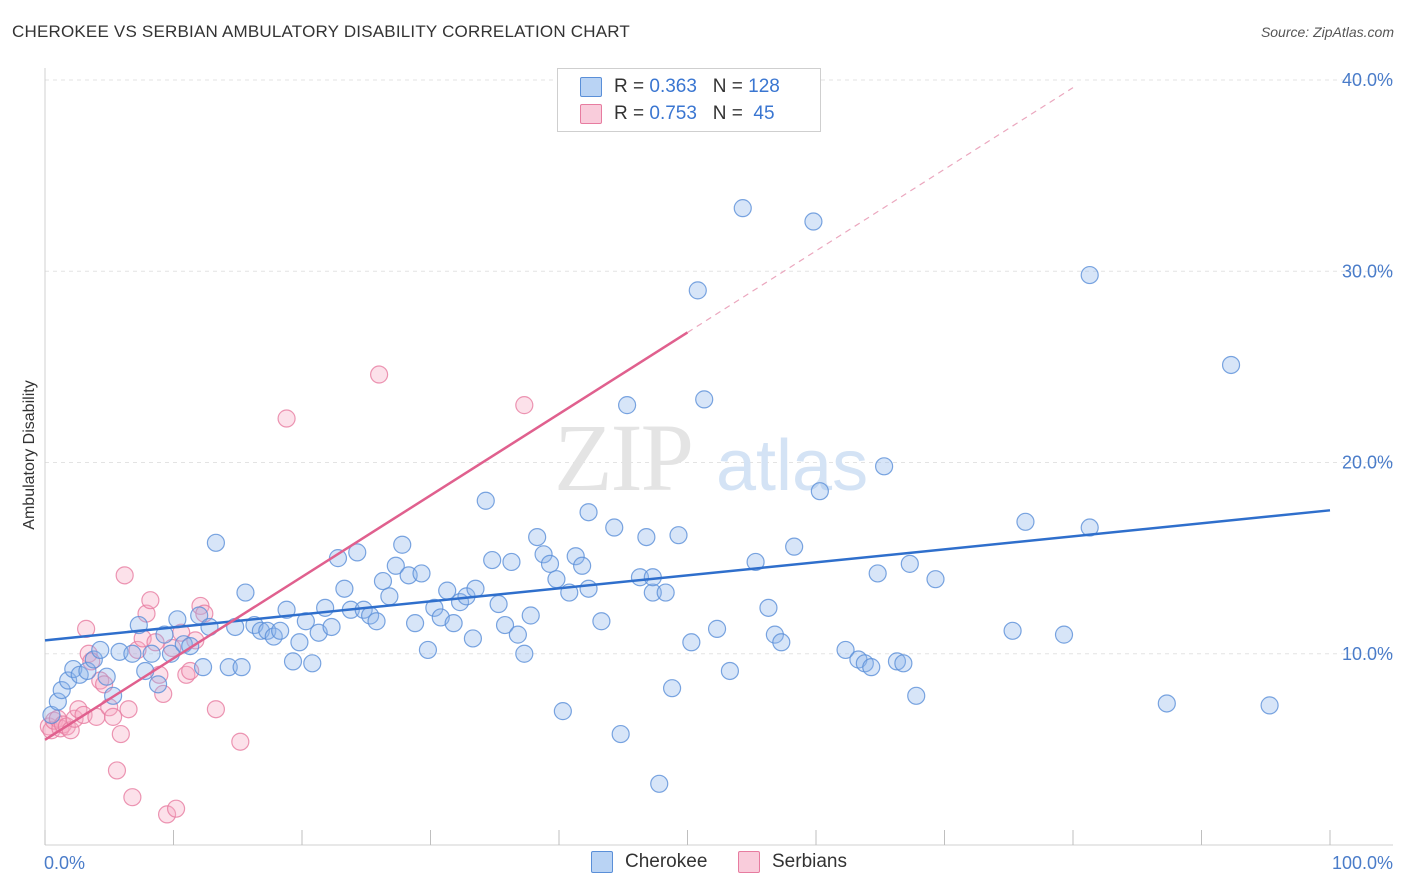 The height and width of the screenshot is (892, 1406). Describe the element at coordinates (711, 457) in the screenshot. I see `watermark: ZIP atlas` at that location.